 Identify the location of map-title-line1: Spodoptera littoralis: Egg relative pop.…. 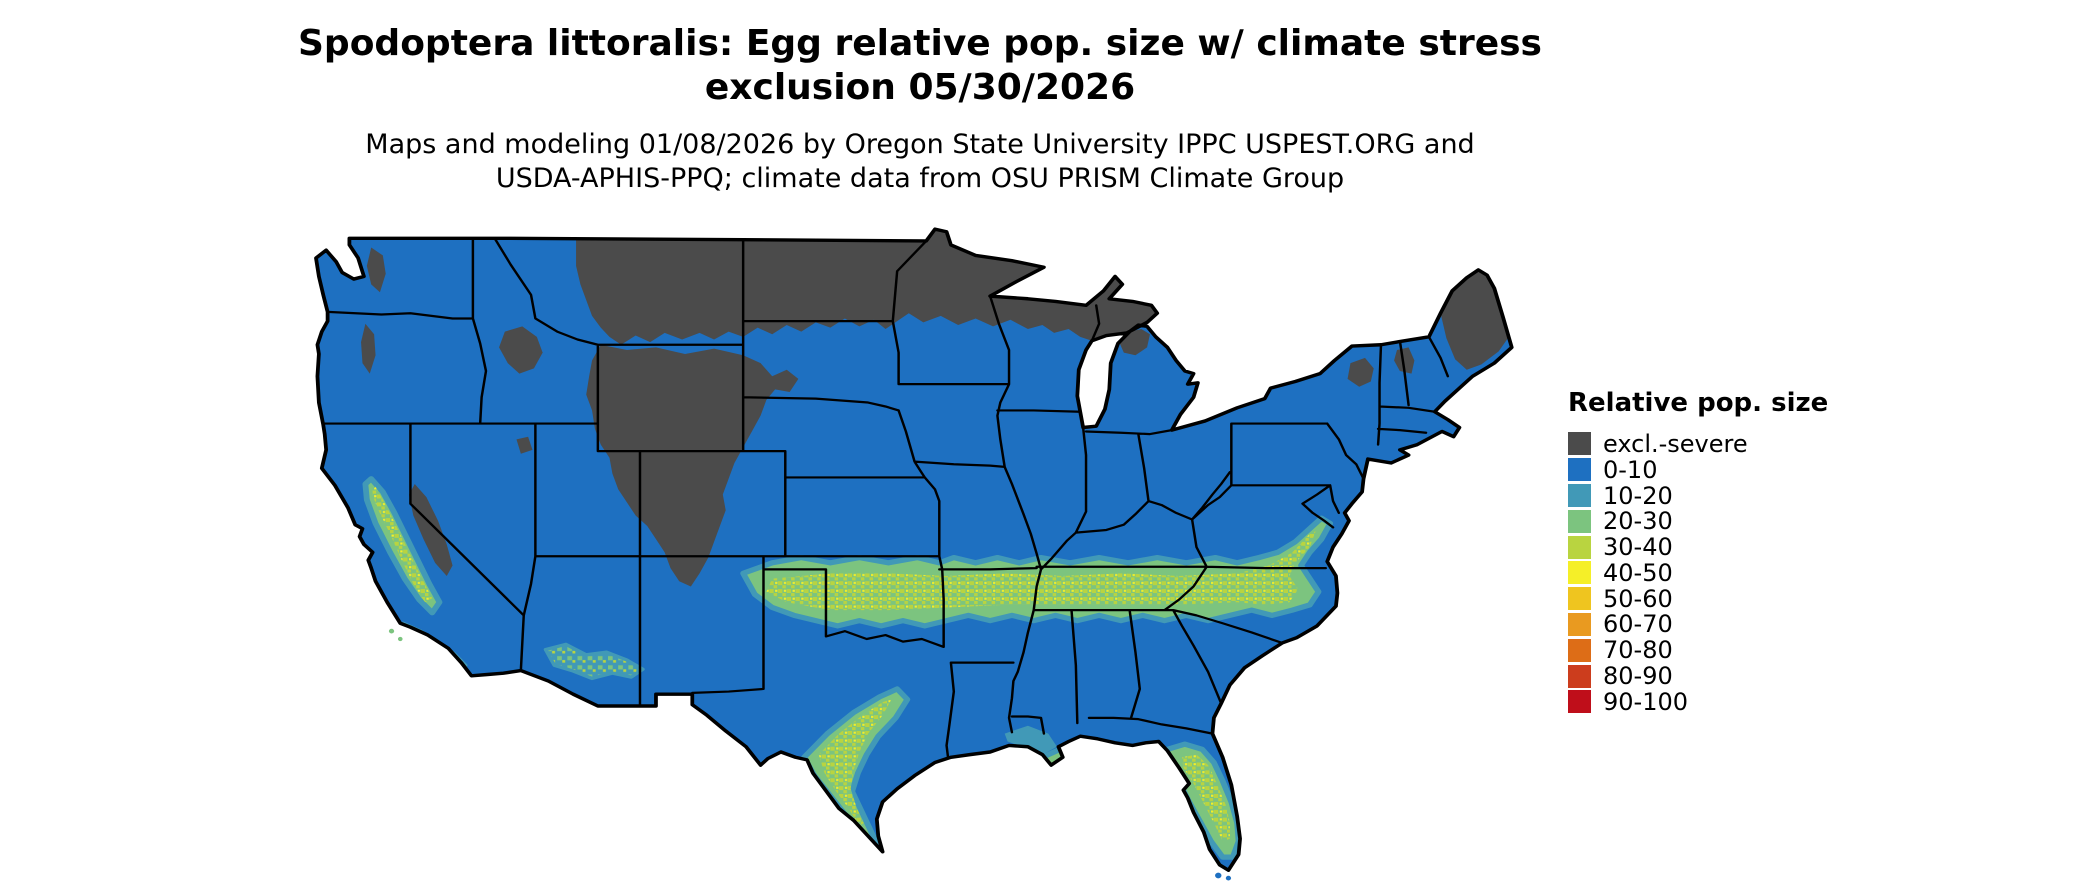
(920, 43).